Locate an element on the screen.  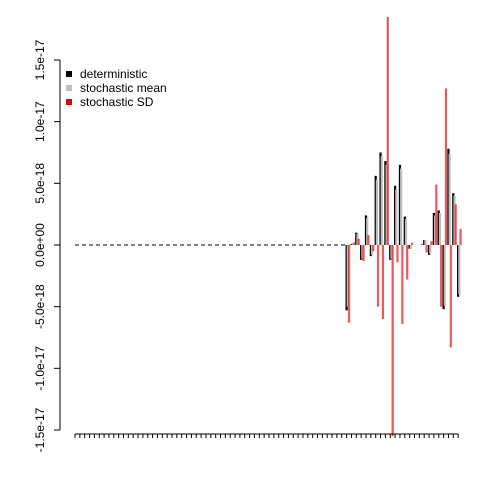
y-tick-label: -5.0e-18 is located at coordinates (40, 306).